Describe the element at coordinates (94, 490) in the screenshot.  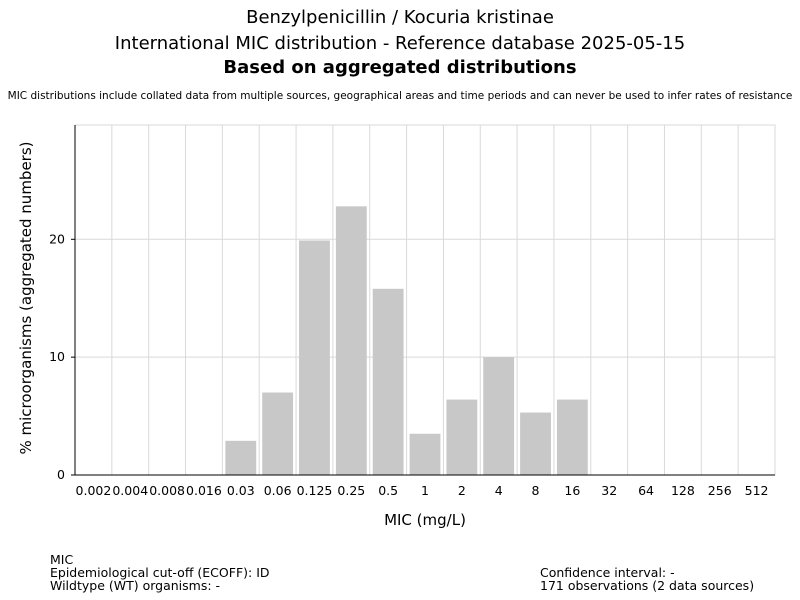
I see `x-tick-label: 0.002` at that location.